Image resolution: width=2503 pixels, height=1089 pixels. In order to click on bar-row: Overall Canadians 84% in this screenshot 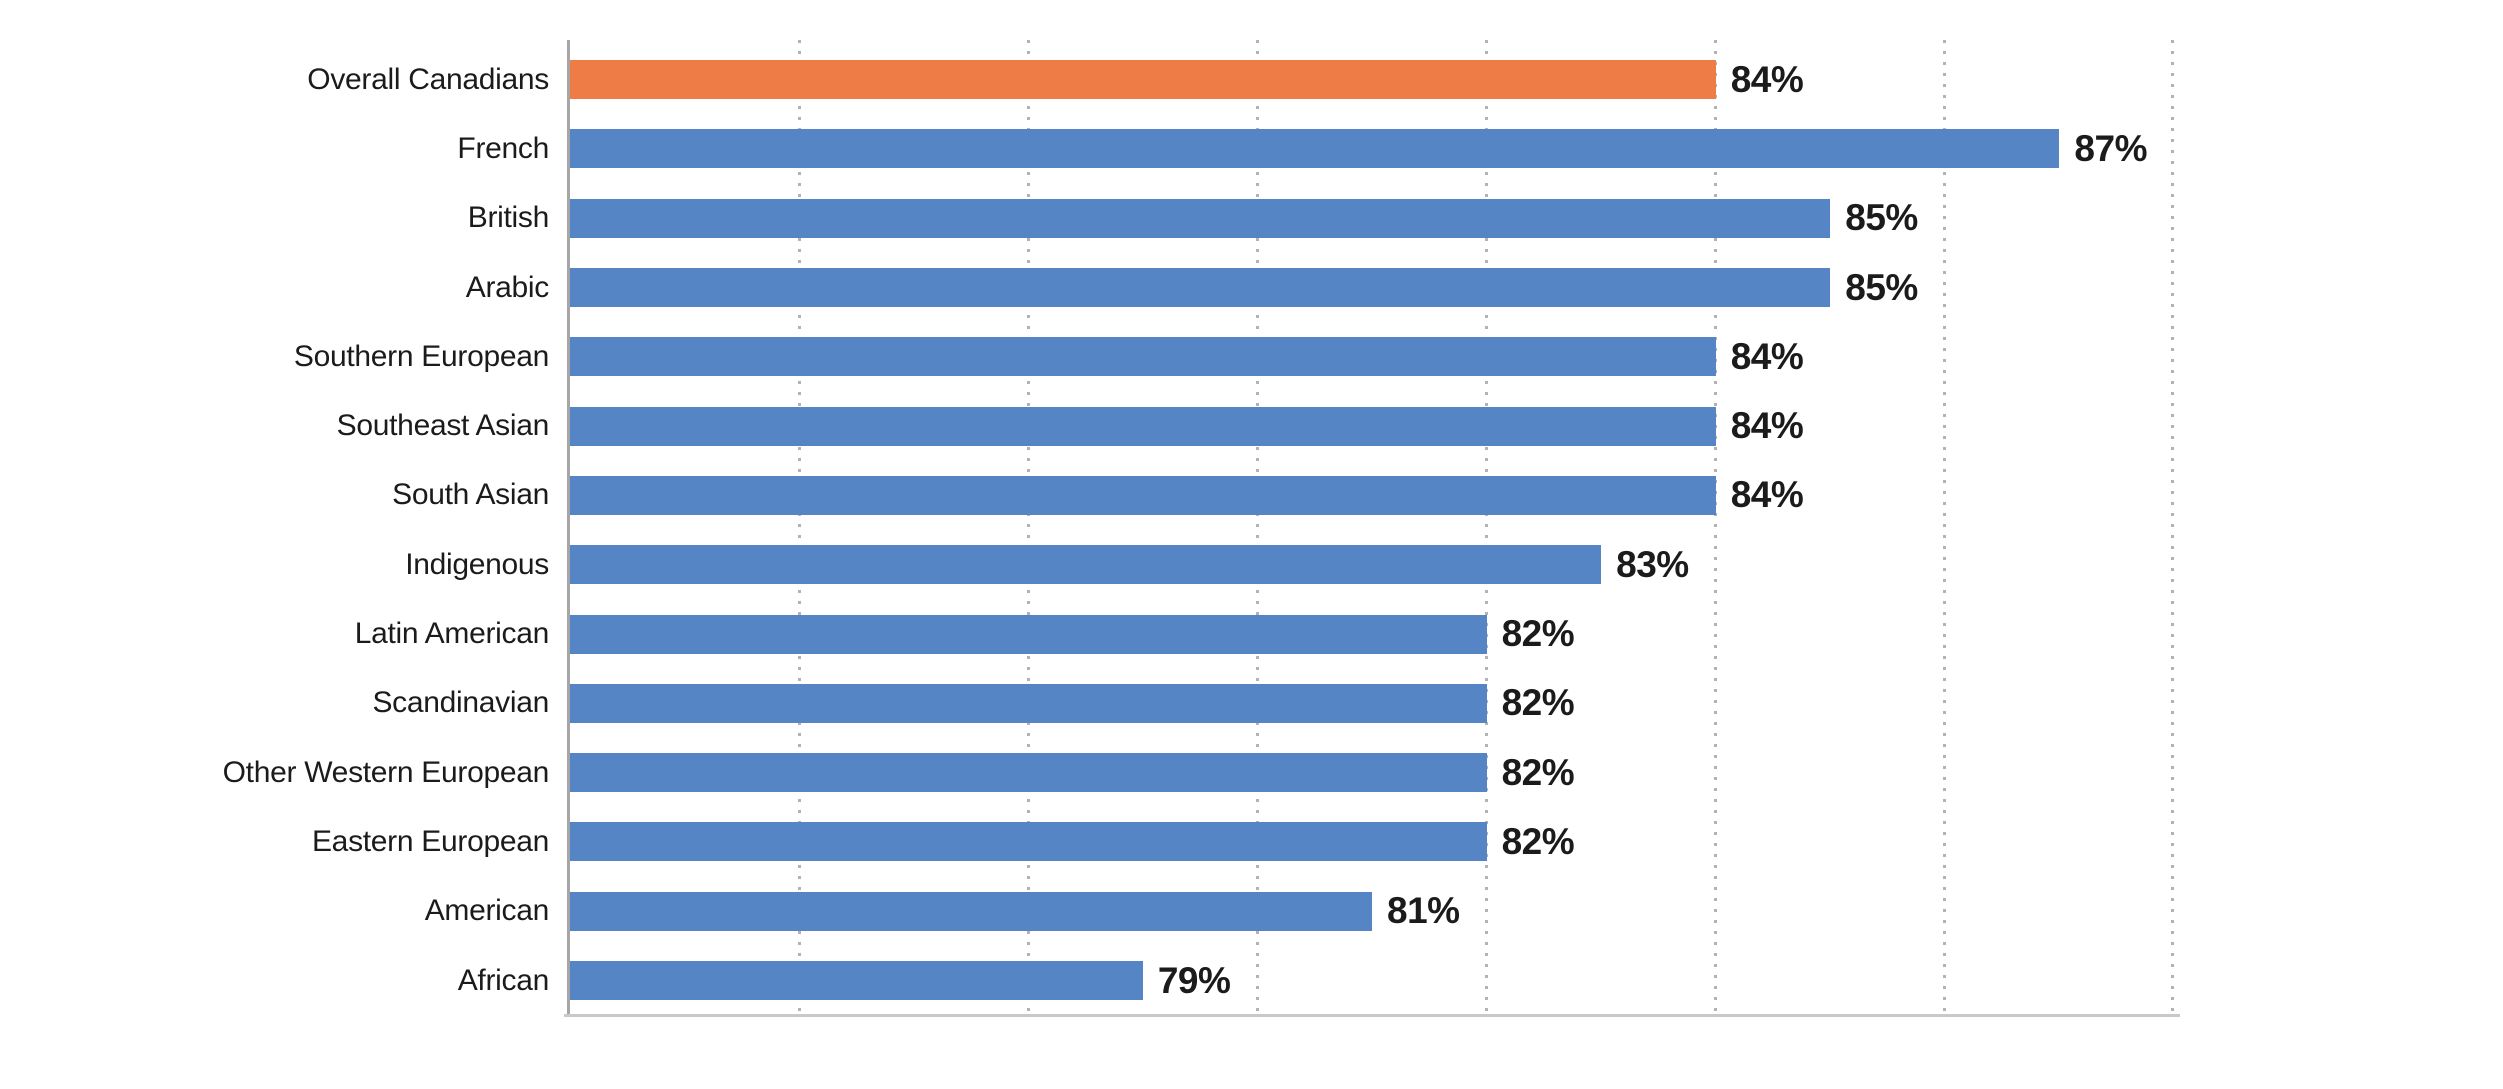, I will do `click(1251, 79)`.